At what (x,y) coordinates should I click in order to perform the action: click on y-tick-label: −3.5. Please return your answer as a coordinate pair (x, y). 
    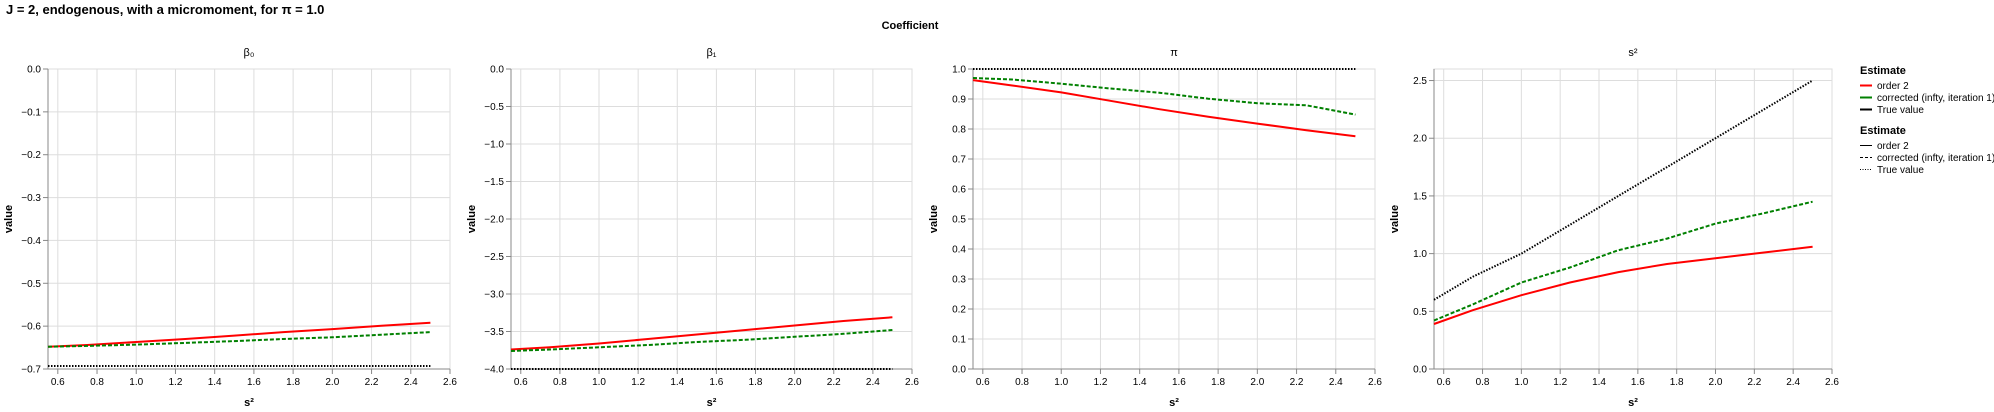
    Looking at the image, I should click on (494, 332).